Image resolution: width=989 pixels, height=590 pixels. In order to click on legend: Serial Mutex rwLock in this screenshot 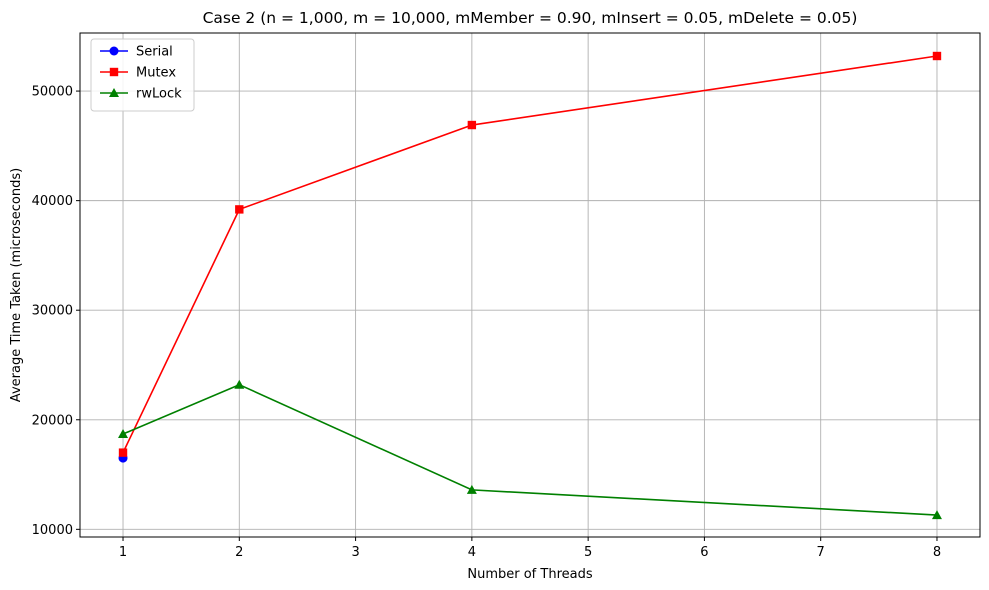, I will do `click(142, 75)`.